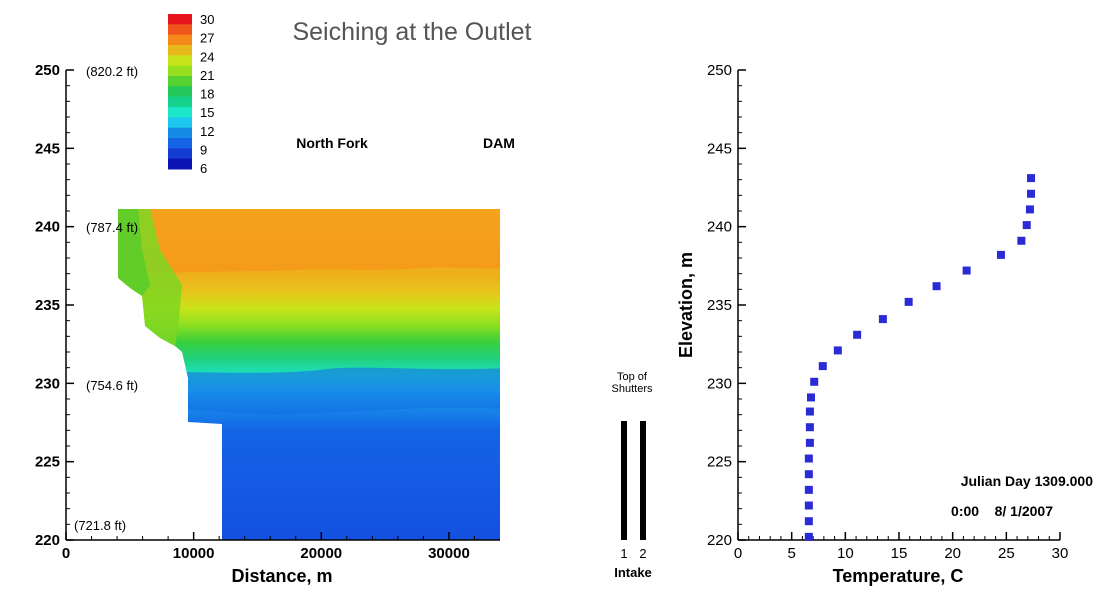 This screenshot has height=590, width=1096. I want to click on intake-diagram: Top of Shutters 1 2 Intake, so click(632, 475).